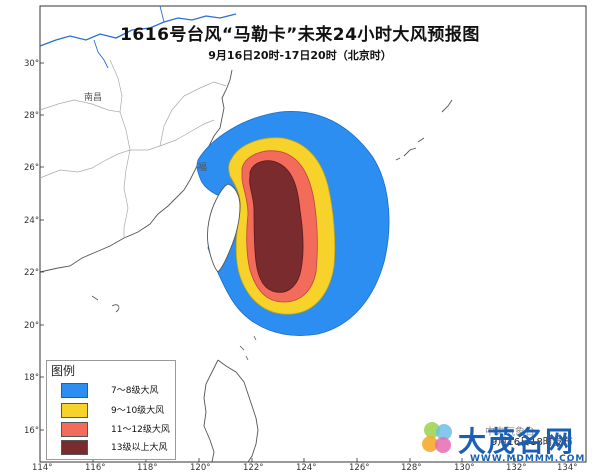 The image size is (600, 475). I want to click on legend-item-9-10: 9～10级大风, so click(116, 410).